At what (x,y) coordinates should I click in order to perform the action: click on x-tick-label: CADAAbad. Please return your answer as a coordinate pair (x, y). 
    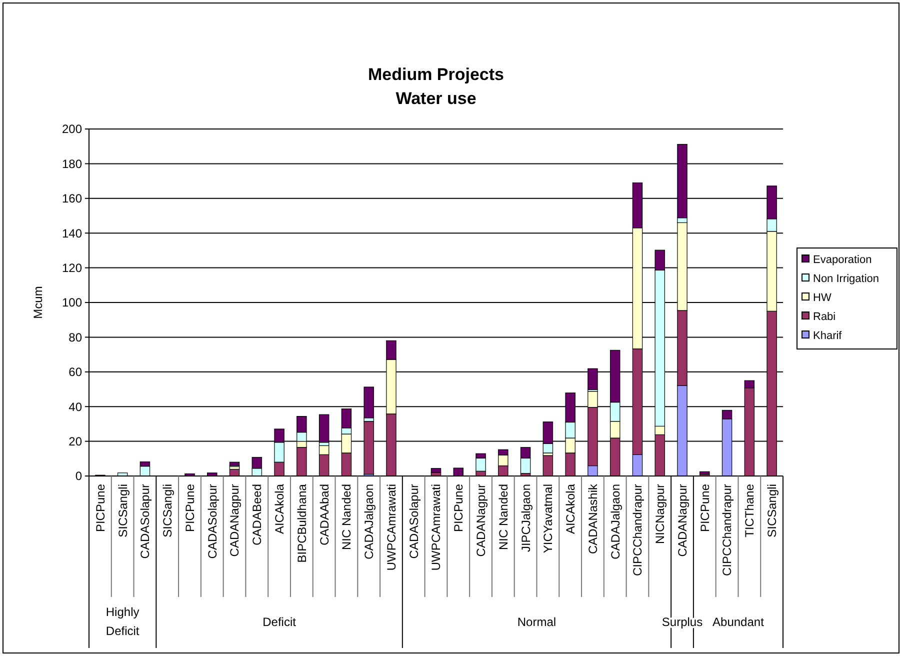
    Looking at the image, I should click on (324, 515).